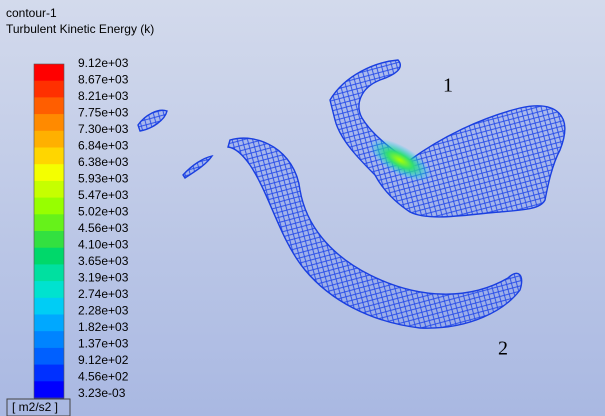 This screenshot has height=416, width=605. What do you see at coordinates (103, 96) in the screenshot?
I see `legend-label: 8.21e+03` at bounding box center [103, 96].